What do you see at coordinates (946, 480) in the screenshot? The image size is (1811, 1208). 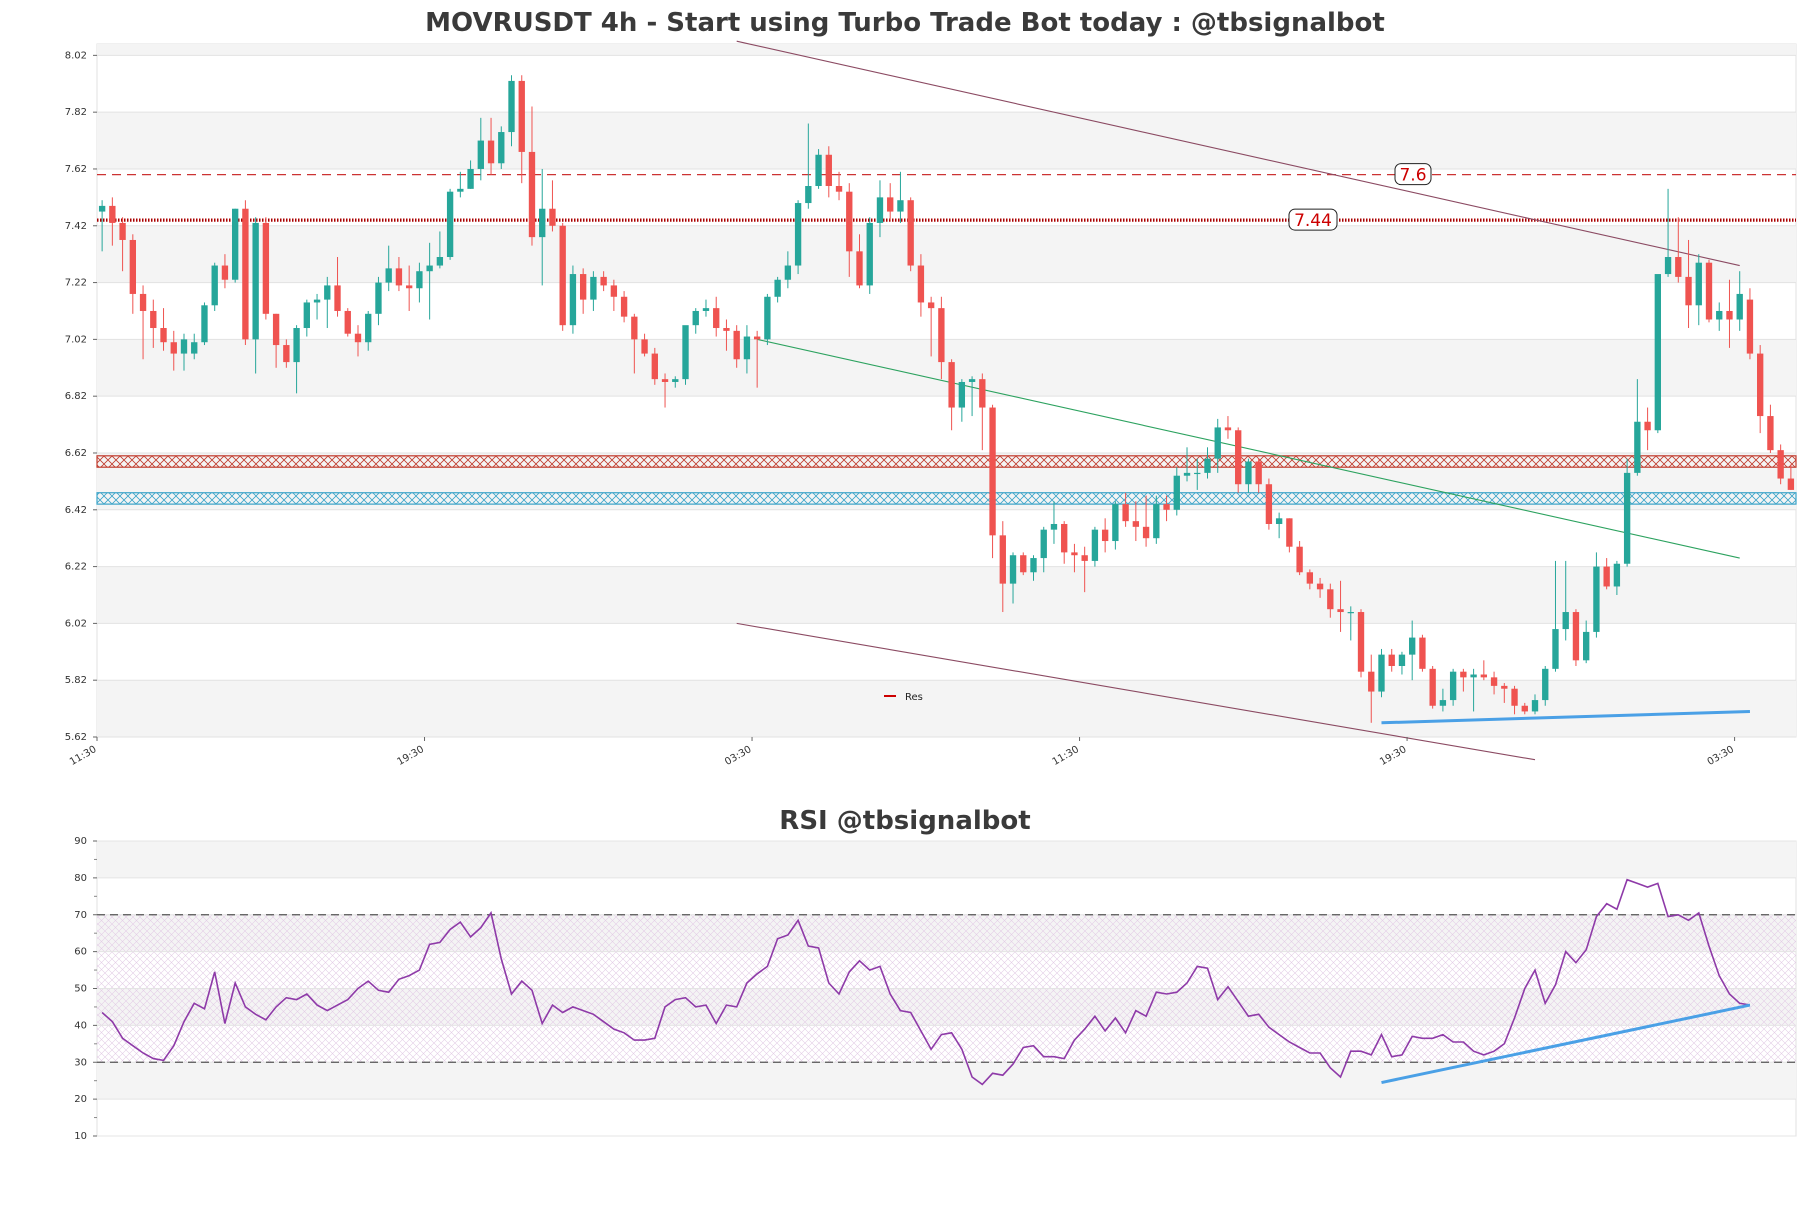 I see `price-zones` at bounding box center [946, 480].